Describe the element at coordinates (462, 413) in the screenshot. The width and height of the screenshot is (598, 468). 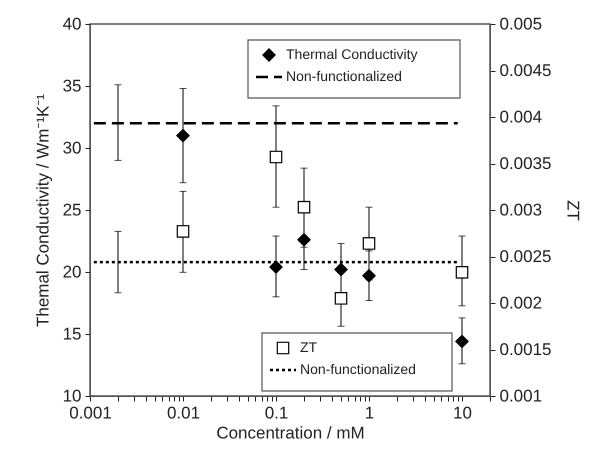
I see `x-tick-label: 10` at that location.